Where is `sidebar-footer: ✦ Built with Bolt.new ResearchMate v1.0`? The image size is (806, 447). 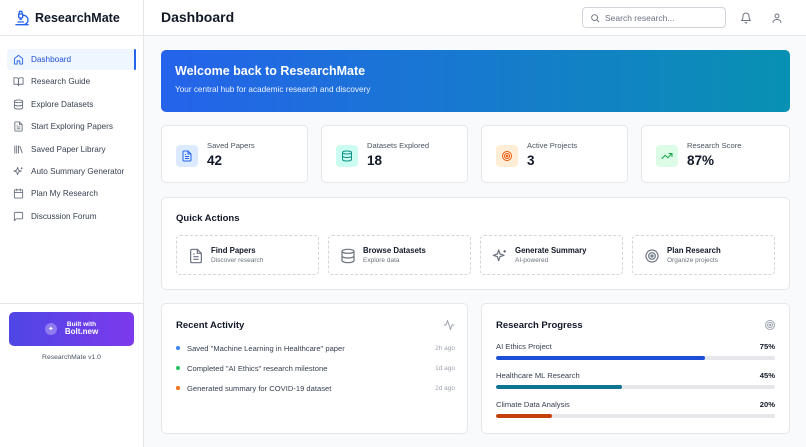
sidebar-footer: ✦ Built with Bolt.new ResearchMate v1.0 is located at coordinates (71, 375).